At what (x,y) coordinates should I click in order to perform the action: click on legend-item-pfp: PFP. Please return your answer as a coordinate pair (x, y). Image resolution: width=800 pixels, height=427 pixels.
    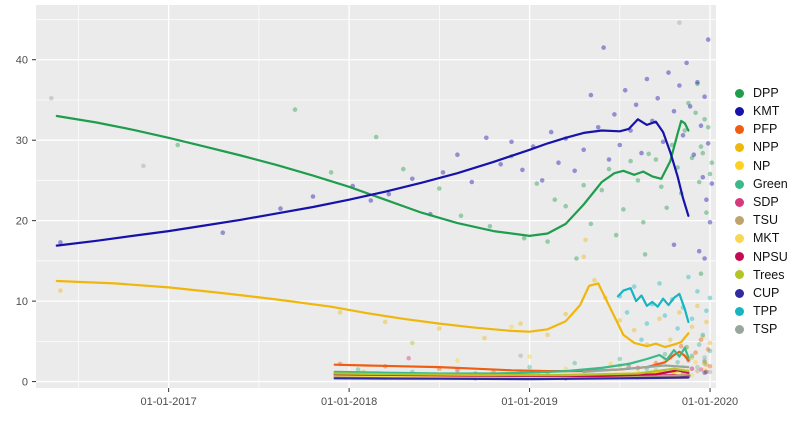
    Looking at the image, I should click on (761, 129).